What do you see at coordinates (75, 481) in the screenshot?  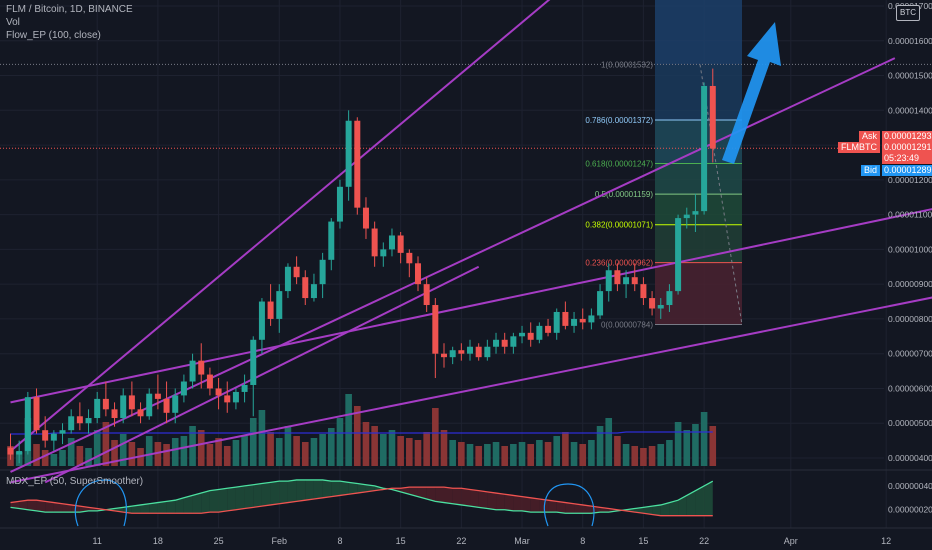 I see `mdx-legend: MDX_EP (50, SuperSmoother)` at bounding box center [75, 481].